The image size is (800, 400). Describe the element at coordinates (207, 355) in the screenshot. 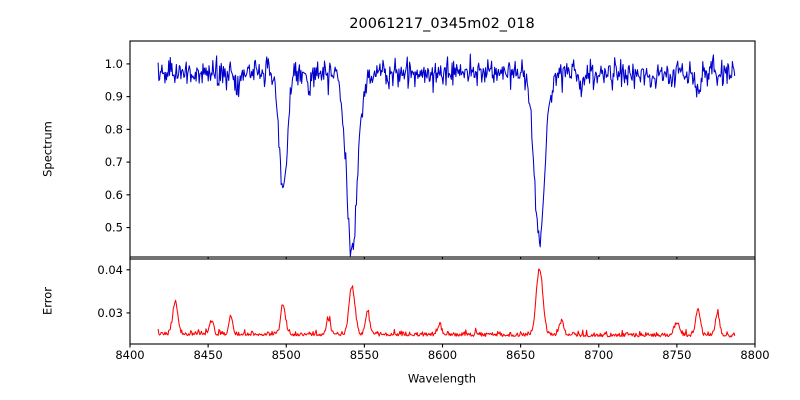

I see `x-tick-label: 8450` at that location.